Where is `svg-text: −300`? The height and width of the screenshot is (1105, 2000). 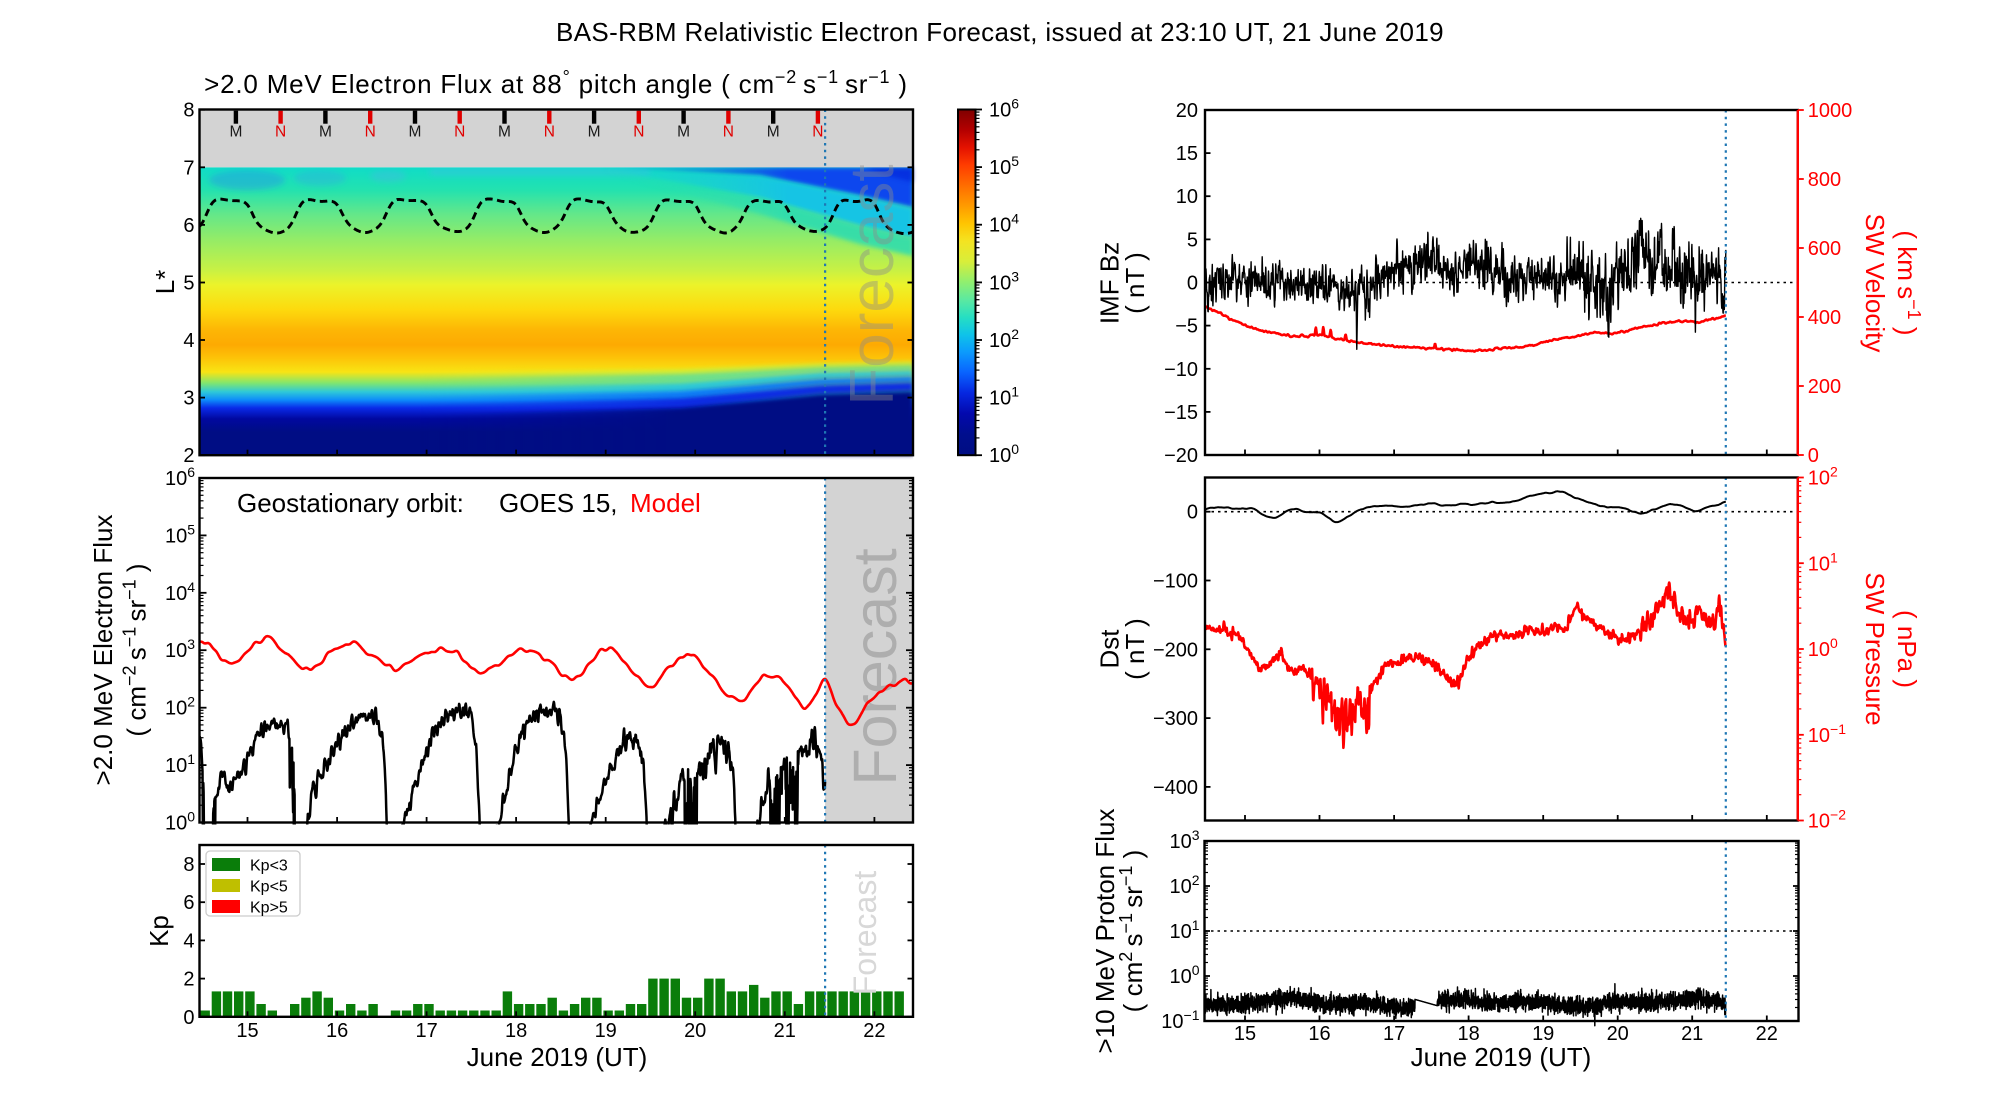 svg-text: −300 is located at coordinates (1175, 719).